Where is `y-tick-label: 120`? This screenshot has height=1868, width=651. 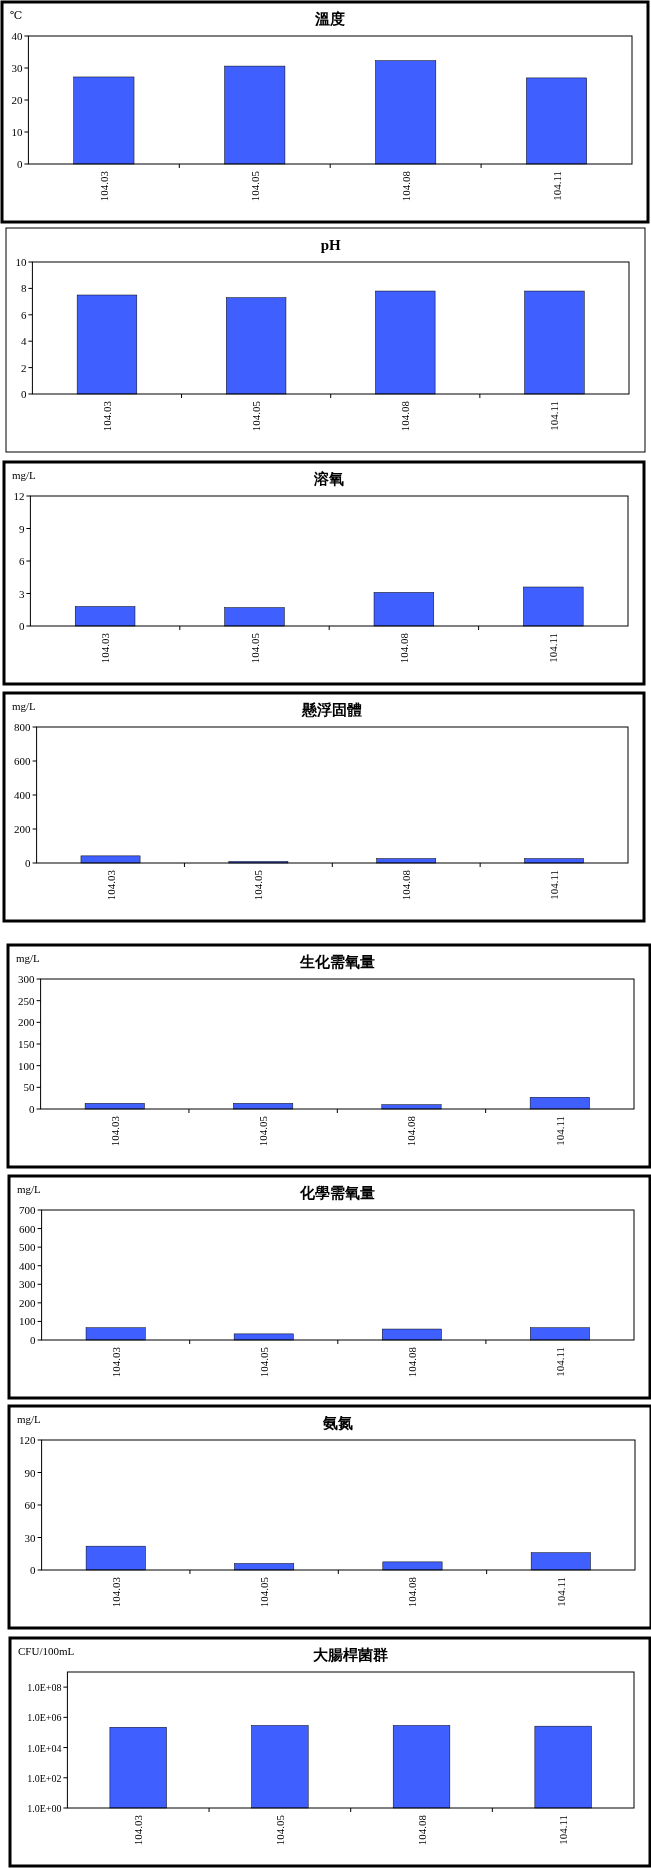 y-tick-label: 120 is located at coordinates (28, 1440).